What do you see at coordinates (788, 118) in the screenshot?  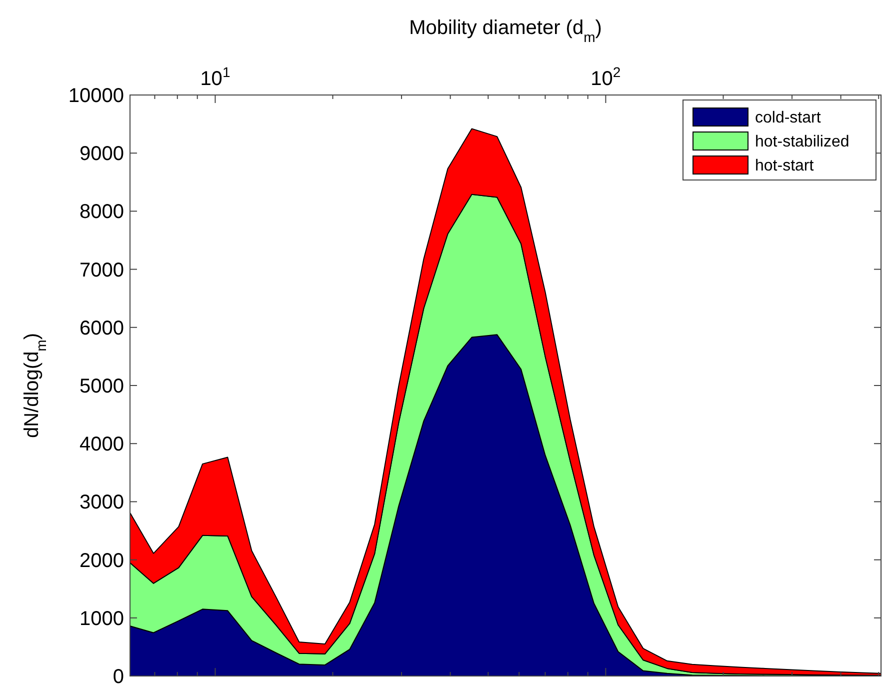 I see `legend-label: cold-start` at bounding box center [788, 118].